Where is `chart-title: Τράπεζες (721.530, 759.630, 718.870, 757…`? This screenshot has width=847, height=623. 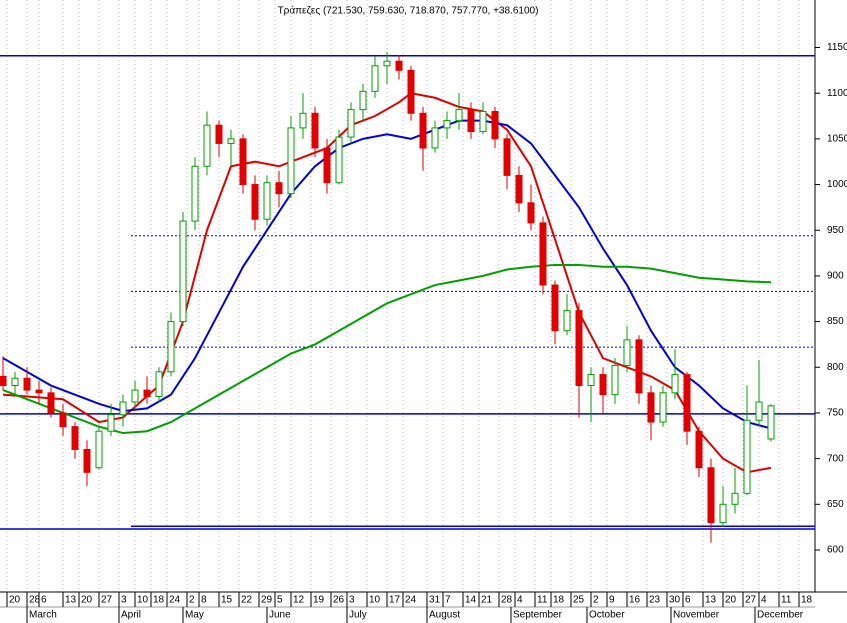
chart-title: Τράπεζες (721.530, 759.630, 718.870, 757… is located at coordinates (408, 11).